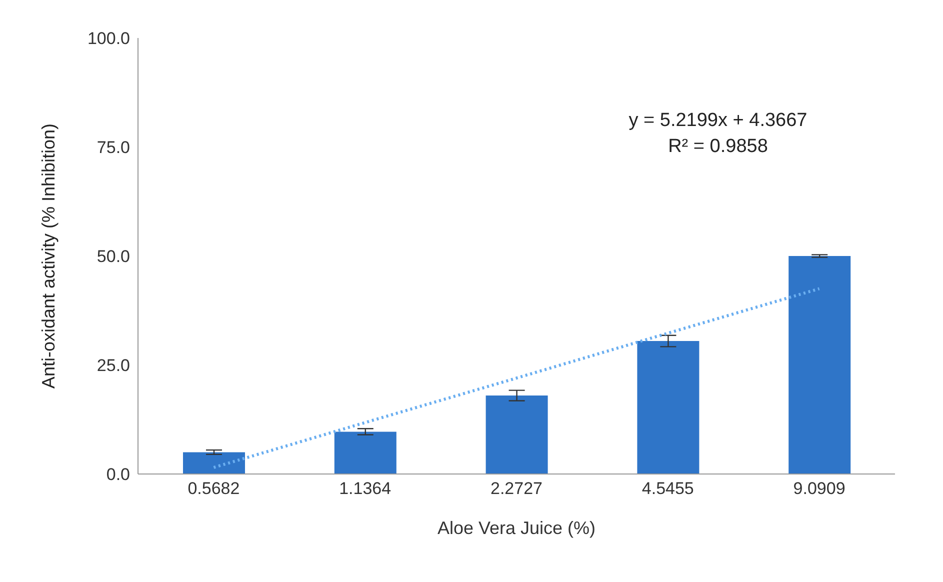 The image size is (943, 582). What do you see at coordinates (214, 488) in the screenshot?
I see `x-tick-label: 0.5682` at bounding box center [214, 488].